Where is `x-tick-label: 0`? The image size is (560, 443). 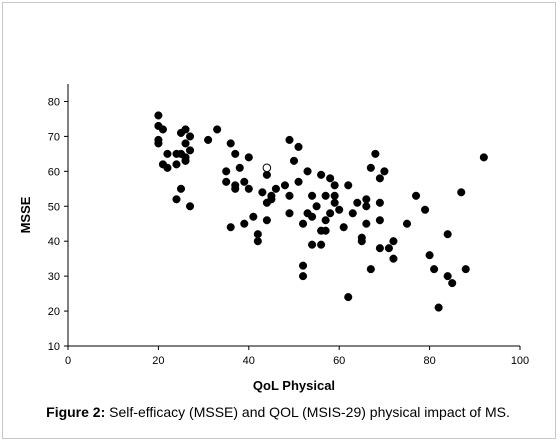 x-tick-label: 0 is located at coordinates (68, 361).